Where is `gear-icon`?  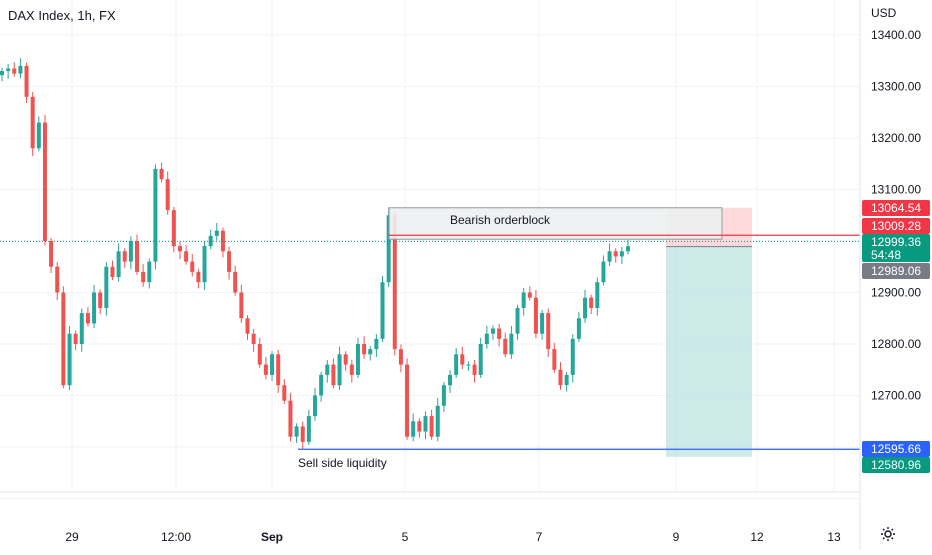 gear-icon is located at coordinates (888, 536).